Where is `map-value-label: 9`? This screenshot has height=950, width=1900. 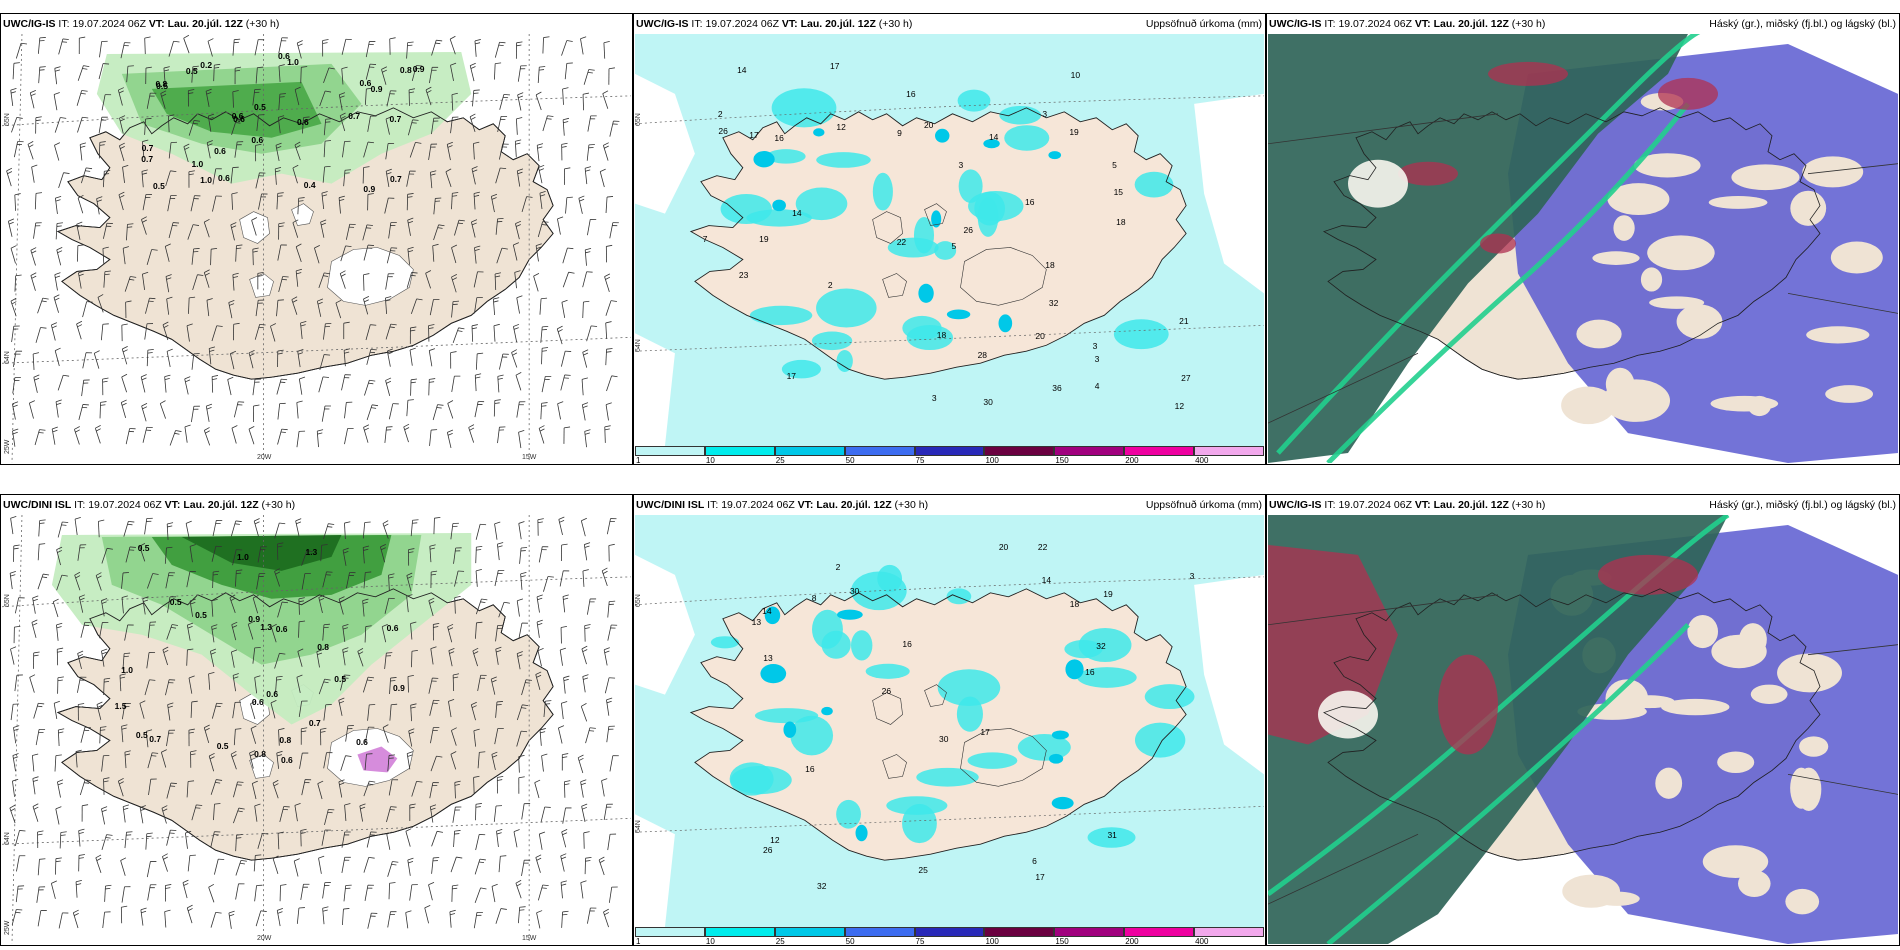 map-value-label: 9 is located at coordinates (899, 133).